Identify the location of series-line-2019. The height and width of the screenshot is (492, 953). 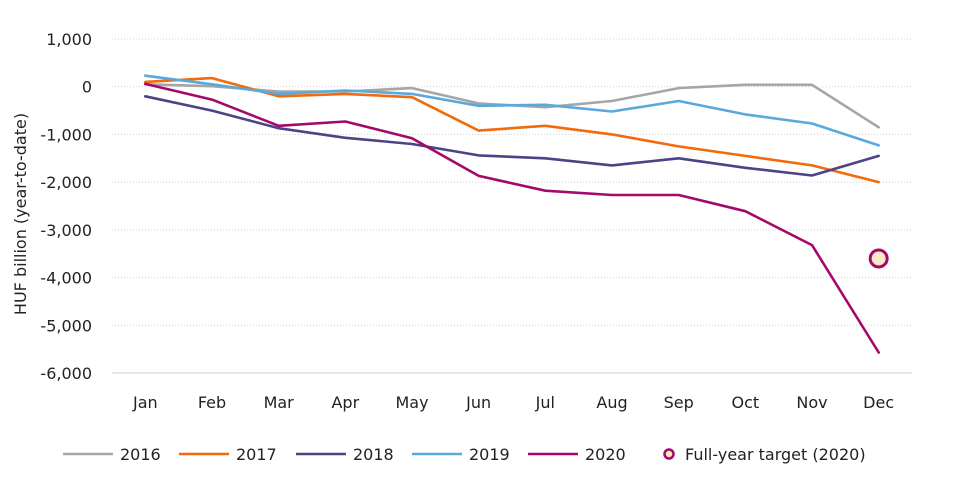
(512, 110).